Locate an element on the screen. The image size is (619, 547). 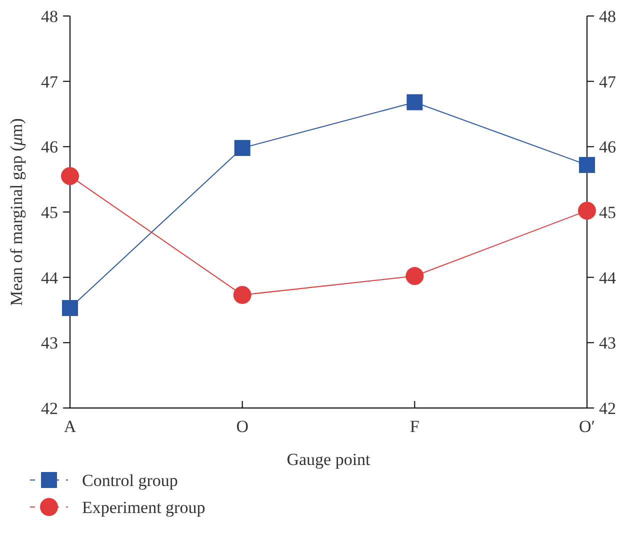
y-tick-label: 43 is located at coordinates (49, 343).